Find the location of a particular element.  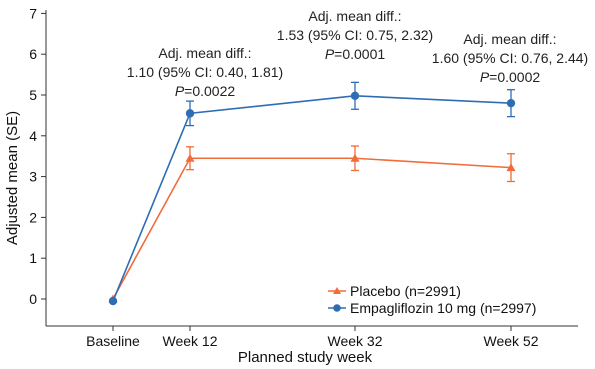

legend-item: Empagliflozin 10 mg (n=2997) is located at coordinates (432, 308).